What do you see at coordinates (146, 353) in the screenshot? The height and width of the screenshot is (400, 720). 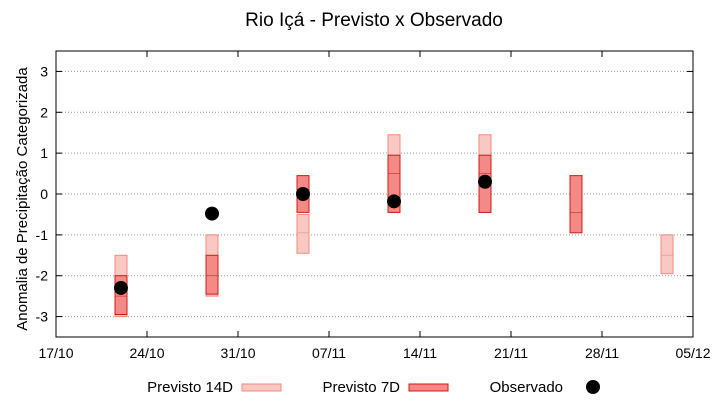 I see `x-tick-label: 24/10` at bounding box center [146, 353].